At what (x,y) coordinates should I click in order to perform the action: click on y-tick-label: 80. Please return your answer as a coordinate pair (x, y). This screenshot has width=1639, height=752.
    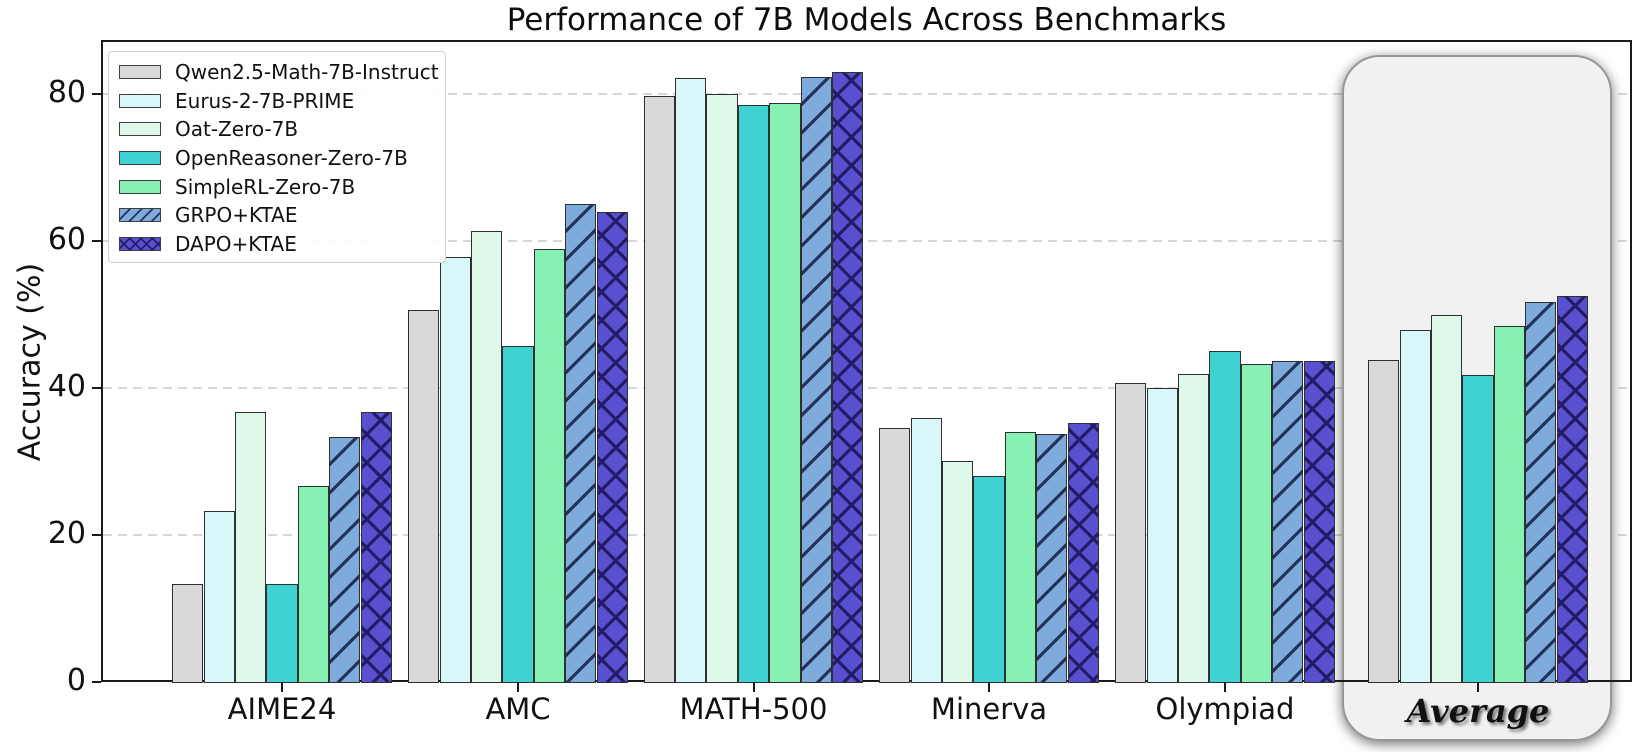
    Looking at the image, I should click on (66, 93).